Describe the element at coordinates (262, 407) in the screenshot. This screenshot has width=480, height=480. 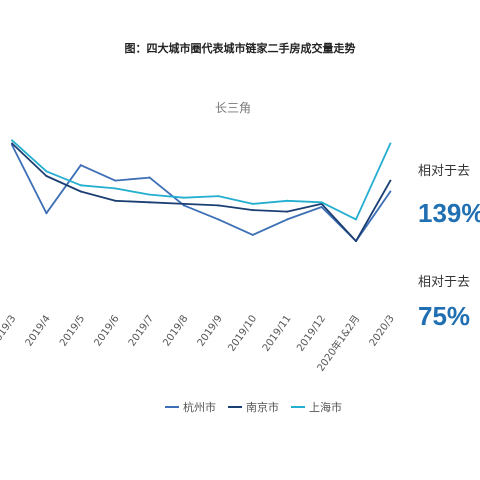
I see `legend-label-nanjing: 南京市` at that location.